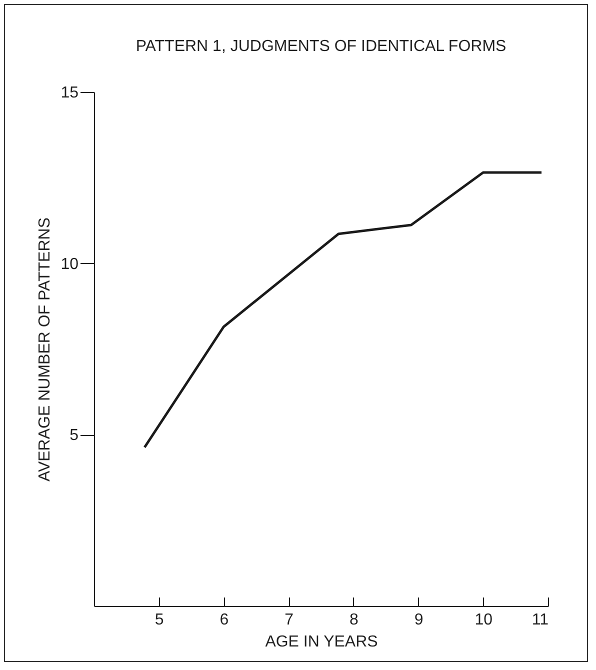 The height and width of the screenshot is (670, 596). What do you see at coordinates (419, 620) in the screenshot?
I see `x-tick-label: 9` at bounding box center [419, 620].